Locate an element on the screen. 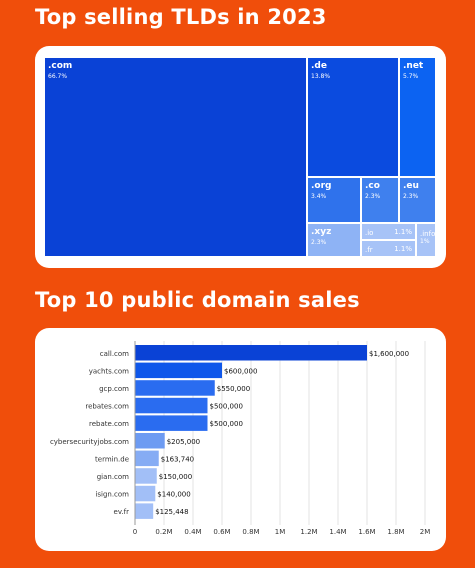 This screenshot has width=475, height=568. treemap-tile-co: .co 2.3% is located at coordinates (380, 200).